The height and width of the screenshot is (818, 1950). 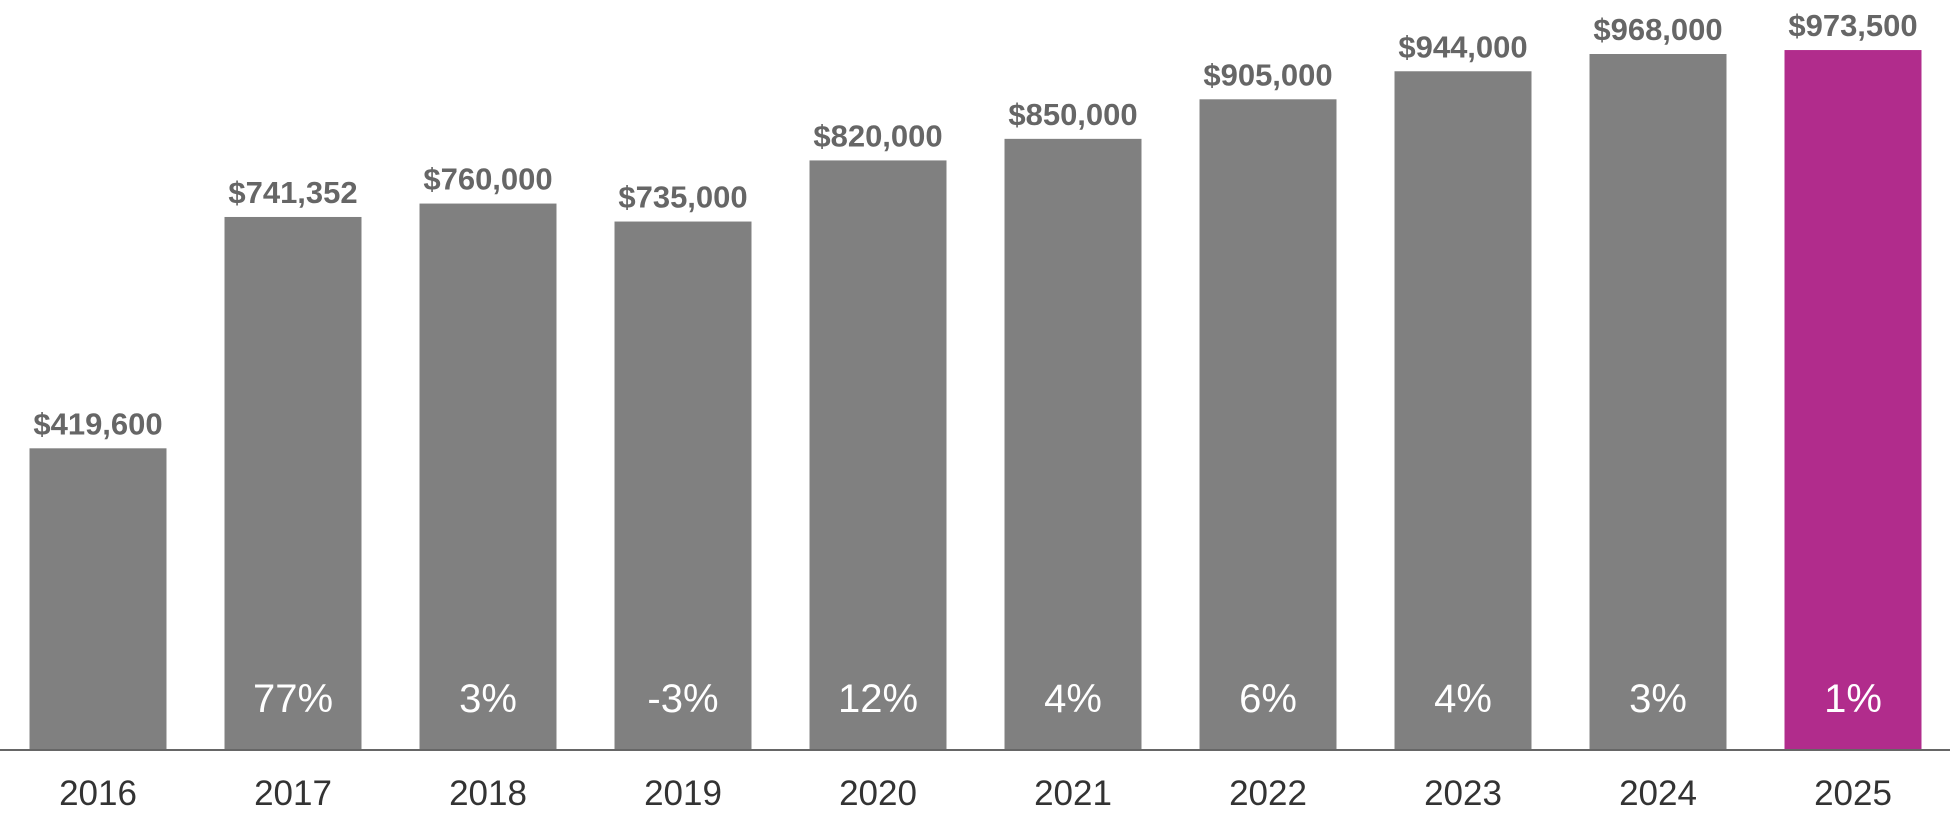 What do you see at coordinates (1658, 699) in the screenshot?
I see `change-label-2024: 3%` at bounding box center [1658, 699].